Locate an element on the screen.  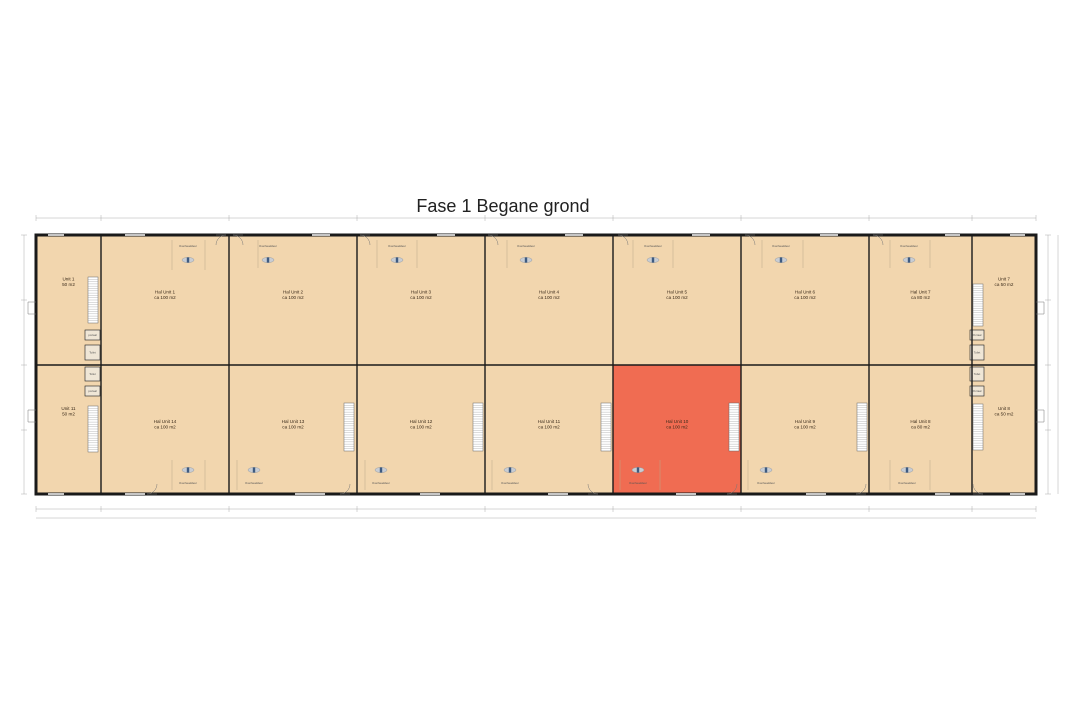
room-name: Unit 7 is located at coordinates (1004, 279).